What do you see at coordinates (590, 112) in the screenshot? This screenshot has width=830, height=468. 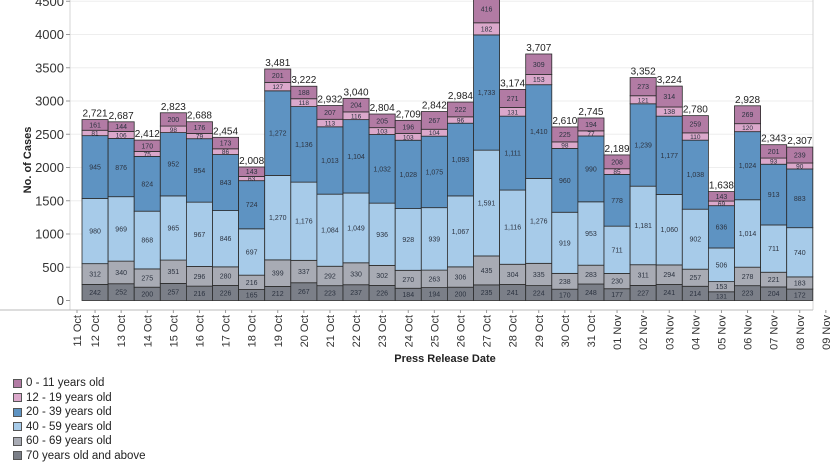 I see `bar-total-label: 2,745` at bounding box center [590, 112].